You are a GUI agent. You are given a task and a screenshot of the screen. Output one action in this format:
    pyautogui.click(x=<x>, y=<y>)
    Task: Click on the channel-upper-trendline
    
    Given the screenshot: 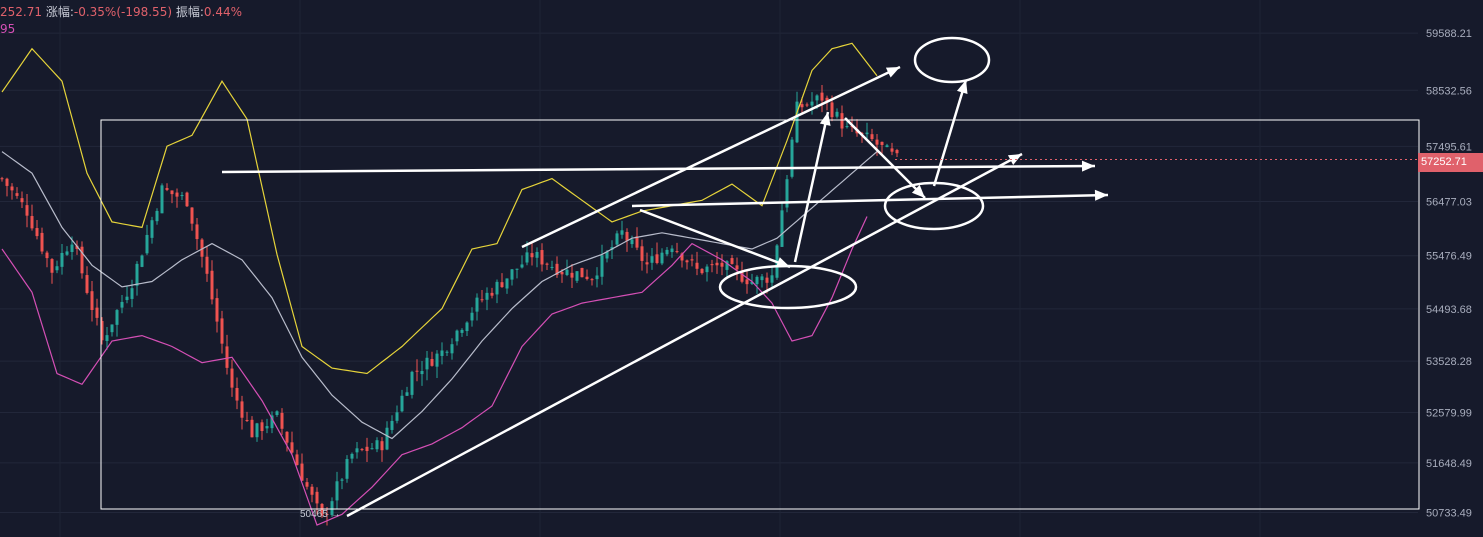 What is the action you would take?
    pyautogui.click(x=711, y=157)
    